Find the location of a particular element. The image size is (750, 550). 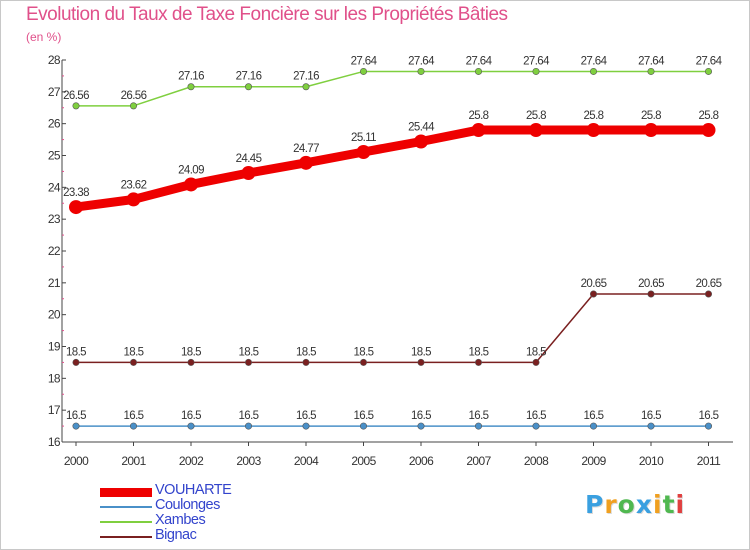

y-tick-label: 20 is located at coordinates (54, 315).